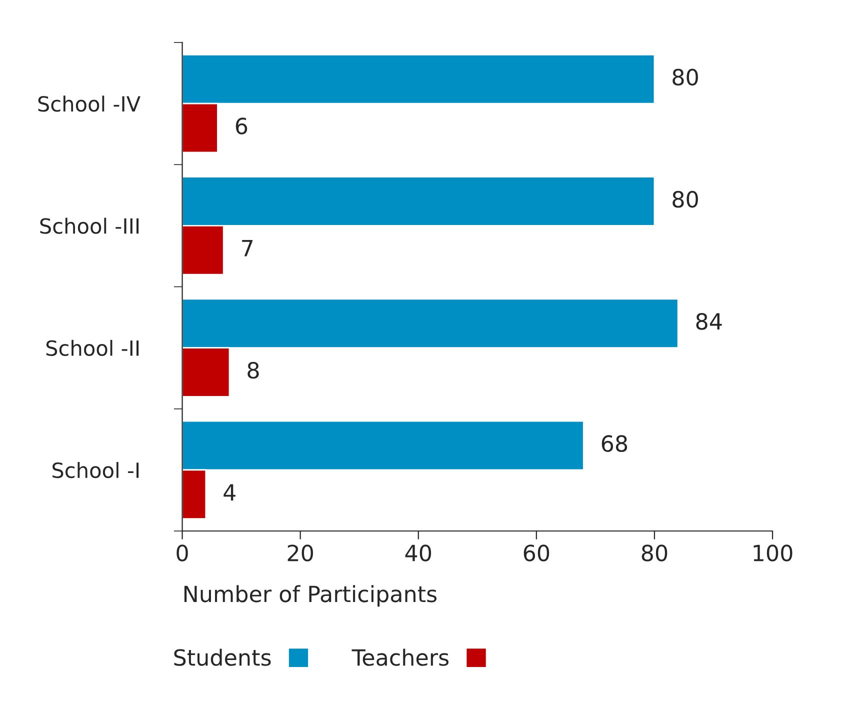 This screenshot has width=868, height=708. What do you see at coordinates (418, 553) in the screenshot?
I see `x-tick-label: 40` at bounding box center [418, 553].